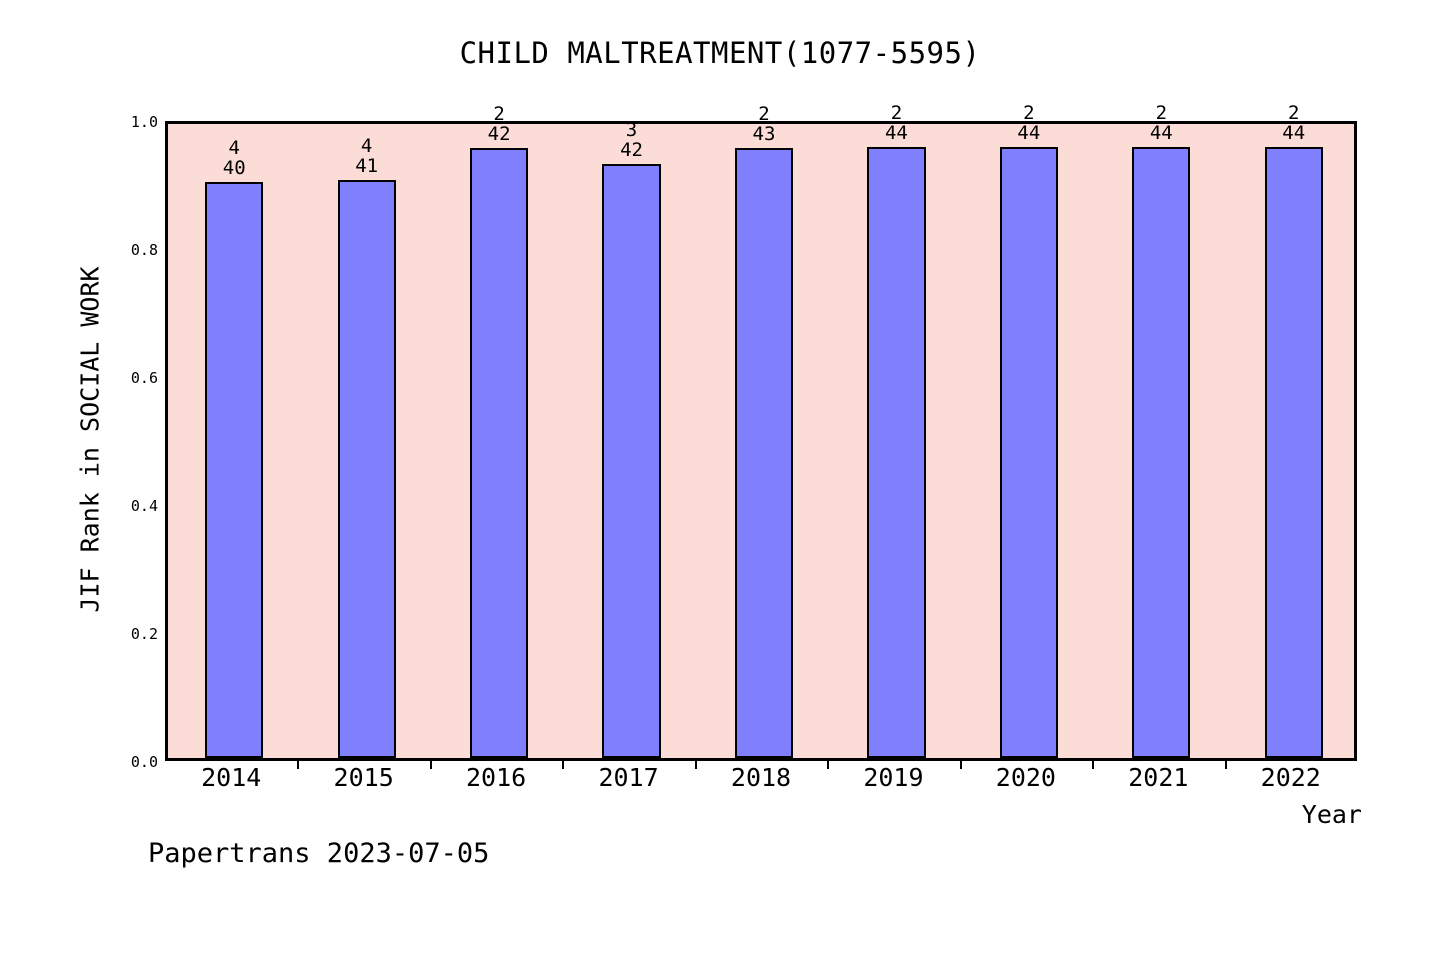 This screenshot has height=960, width=1440. What do you see at coordinates (1029, 452) in the screenshot?
I see `bar-2020` at bounding box center [1029, 452].